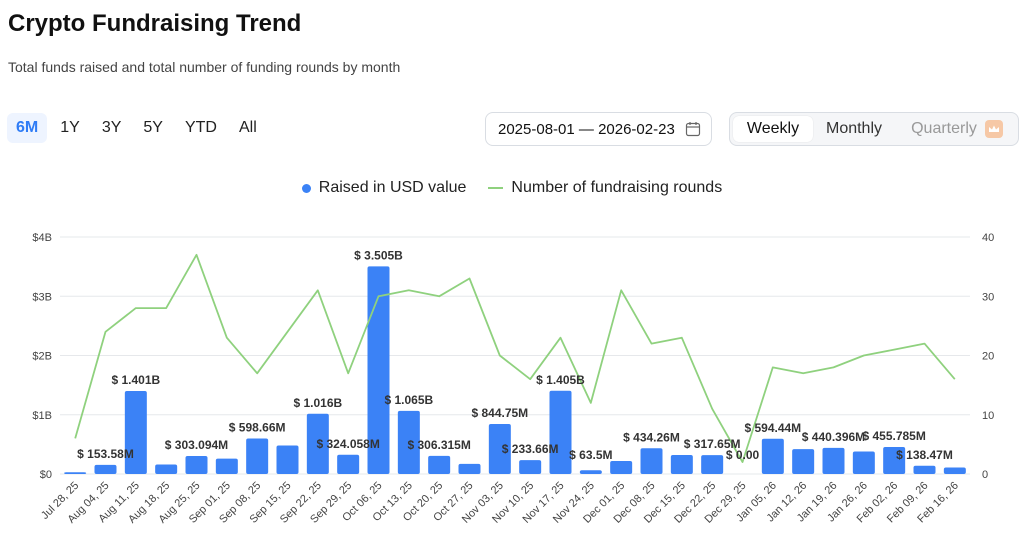 This screenshot has height=546, width=1024. What do you see at coordinates (153, 127) in the screenshot?
I see `range-tab-5y: 5Y` at bounding box center [153, 127].